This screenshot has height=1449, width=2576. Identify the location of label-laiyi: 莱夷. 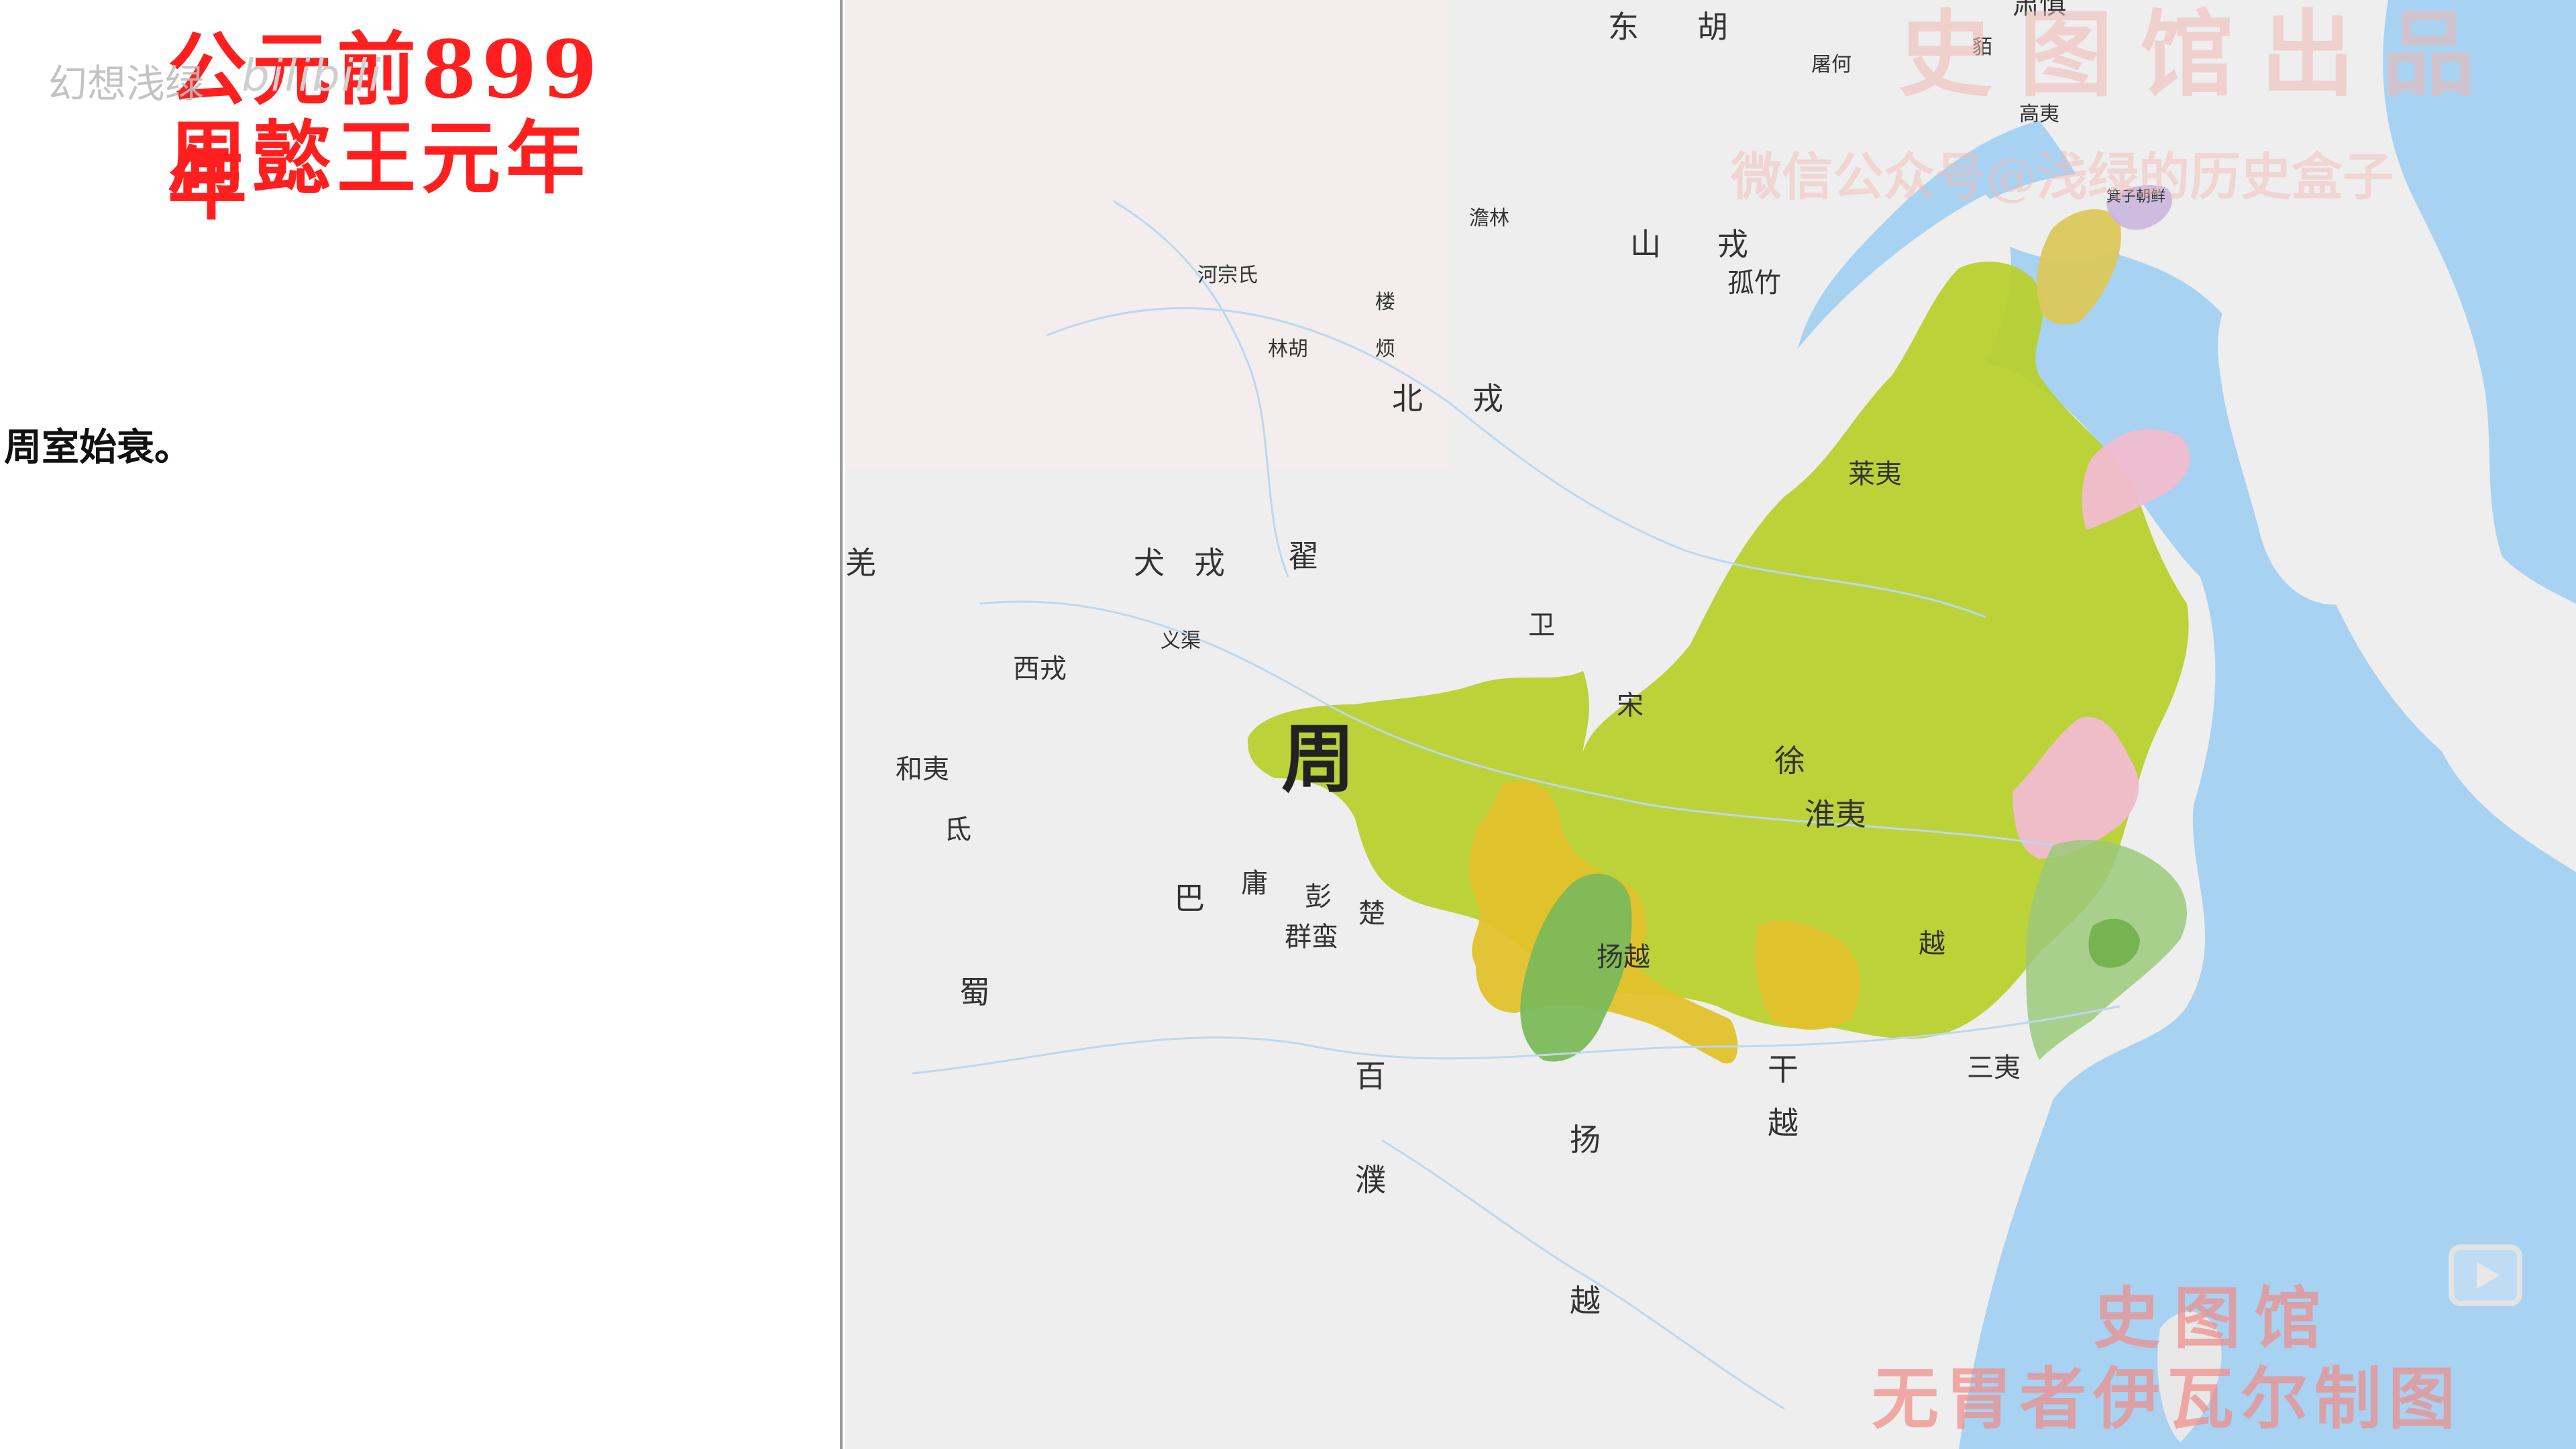
(1875, 474).